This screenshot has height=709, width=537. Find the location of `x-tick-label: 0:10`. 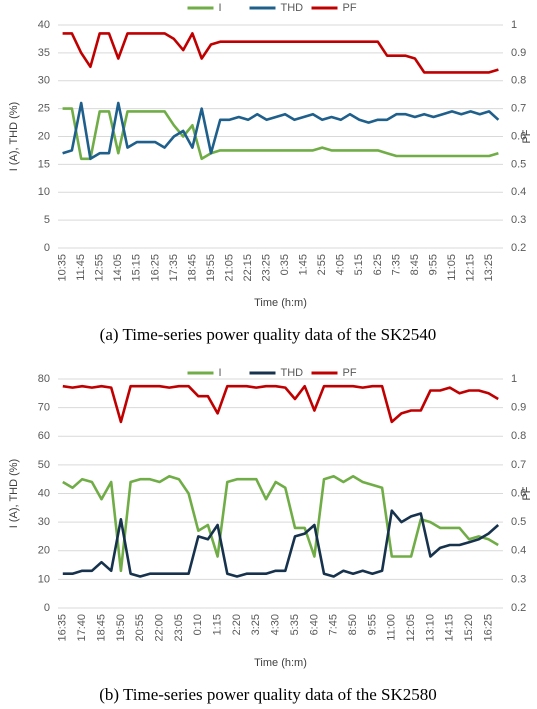

x-tick-label: 0:10 is located at coordinates (198, 624).